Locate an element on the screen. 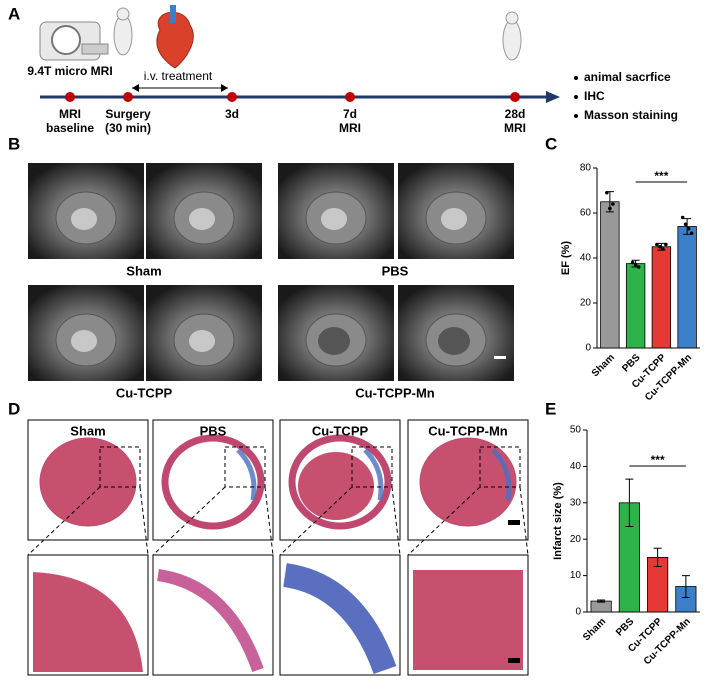  panel-label: B is located at coordinates (14, 143).